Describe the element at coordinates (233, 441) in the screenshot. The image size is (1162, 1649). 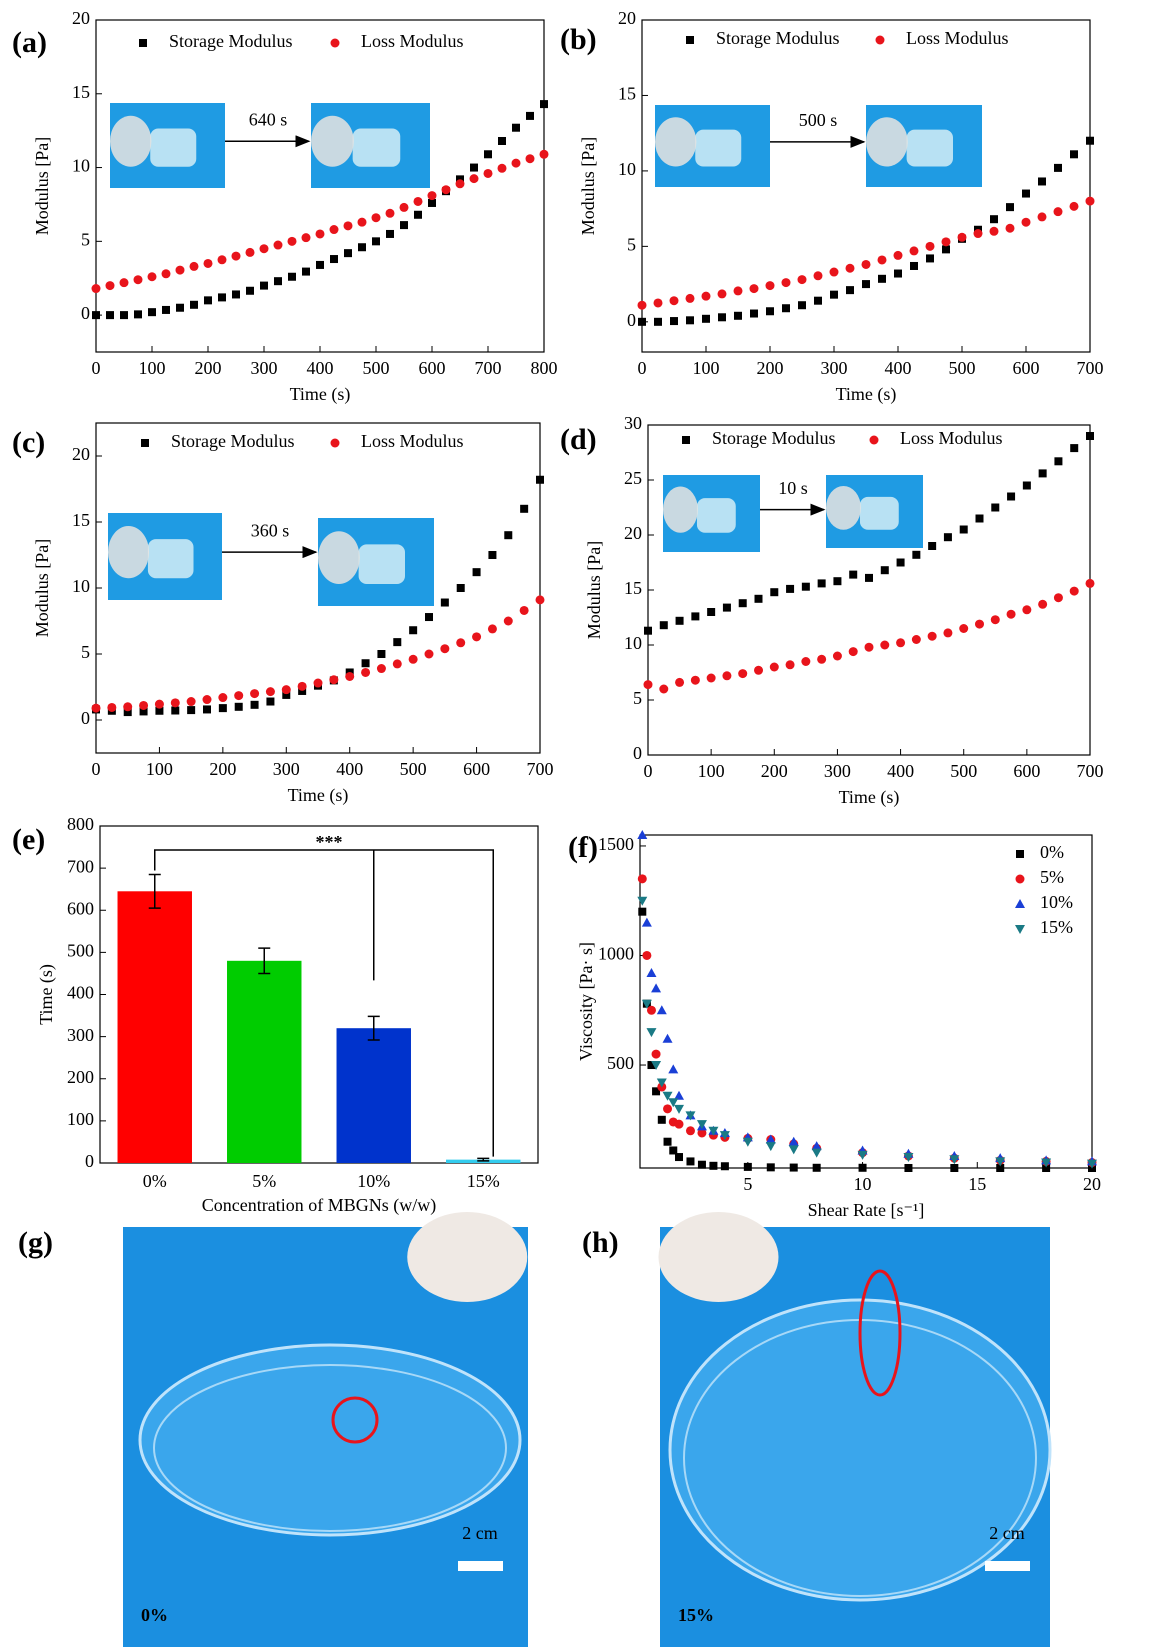
I see `legend-label: Storage Modulus` at that location.